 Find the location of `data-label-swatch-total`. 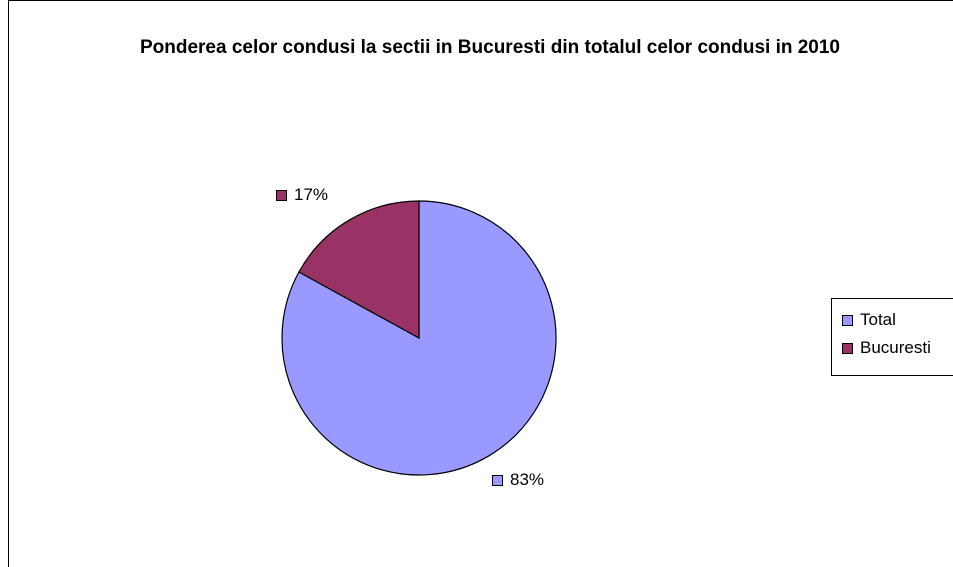

data-label-swatch-total is located at coordinates (497, 480).